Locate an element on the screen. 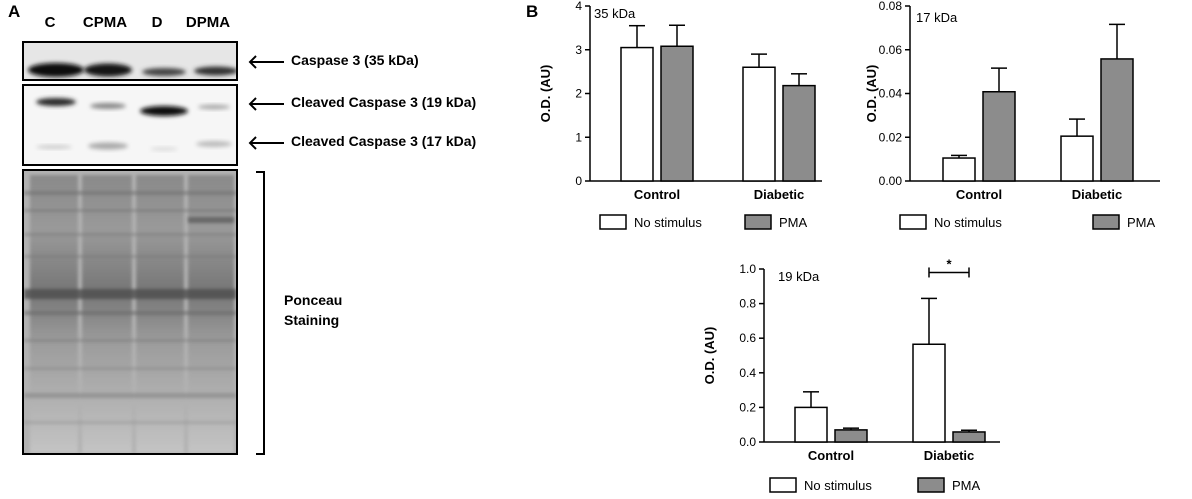  chart-title: 19 kDa is located at coordinates (799, 276).